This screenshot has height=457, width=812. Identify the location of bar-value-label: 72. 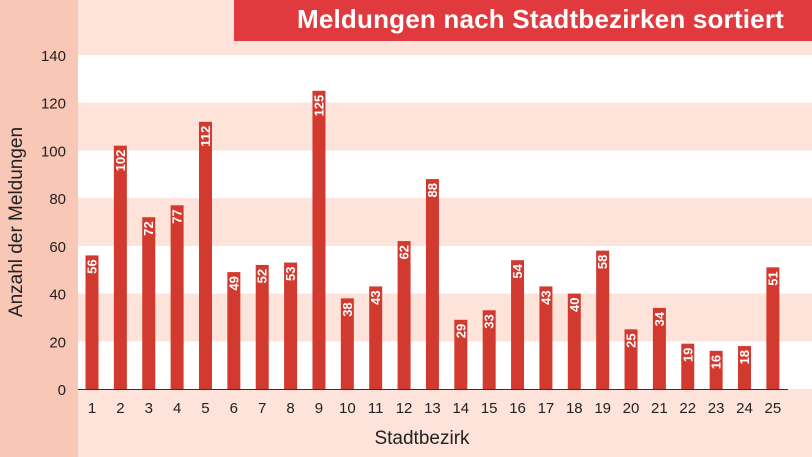
(148, 228).